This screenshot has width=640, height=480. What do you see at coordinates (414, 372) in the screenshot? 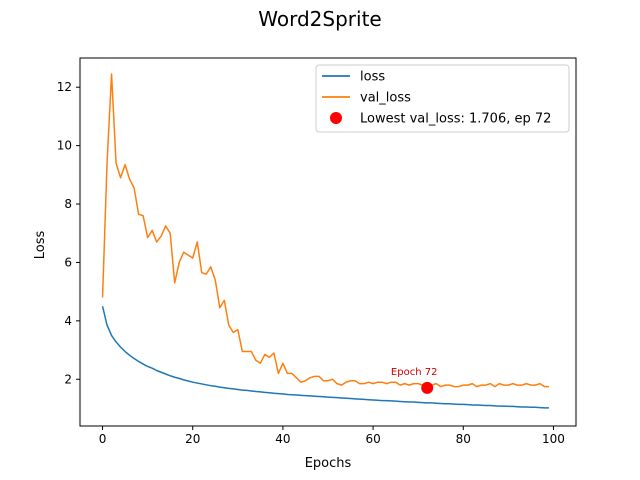
I see `highlight-annotation: Epoch 72` at bounding box center [414, 372].